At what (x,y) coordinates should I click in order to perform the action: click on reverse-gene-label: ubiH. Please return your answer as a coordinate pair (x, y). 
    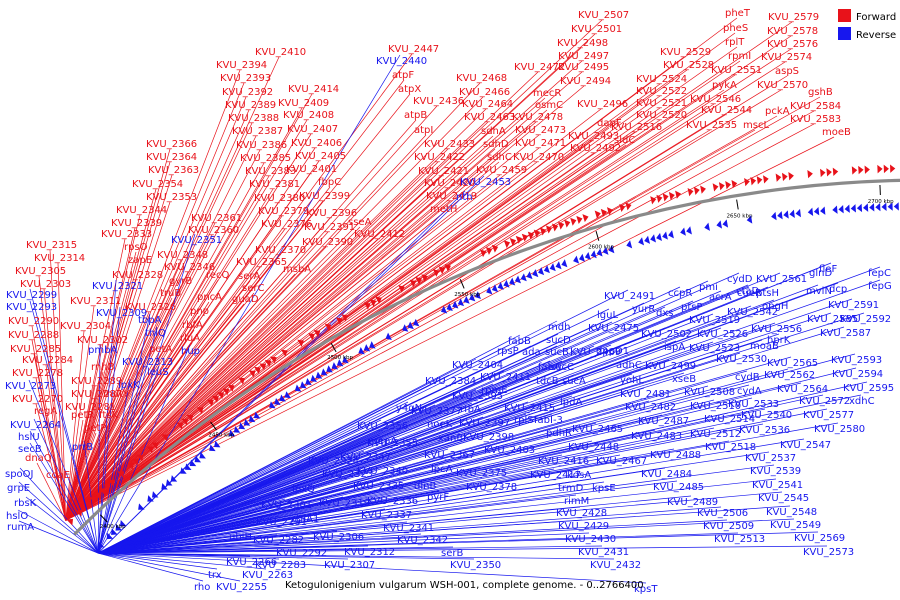
    Looking at the image, I should click on (240, 537).